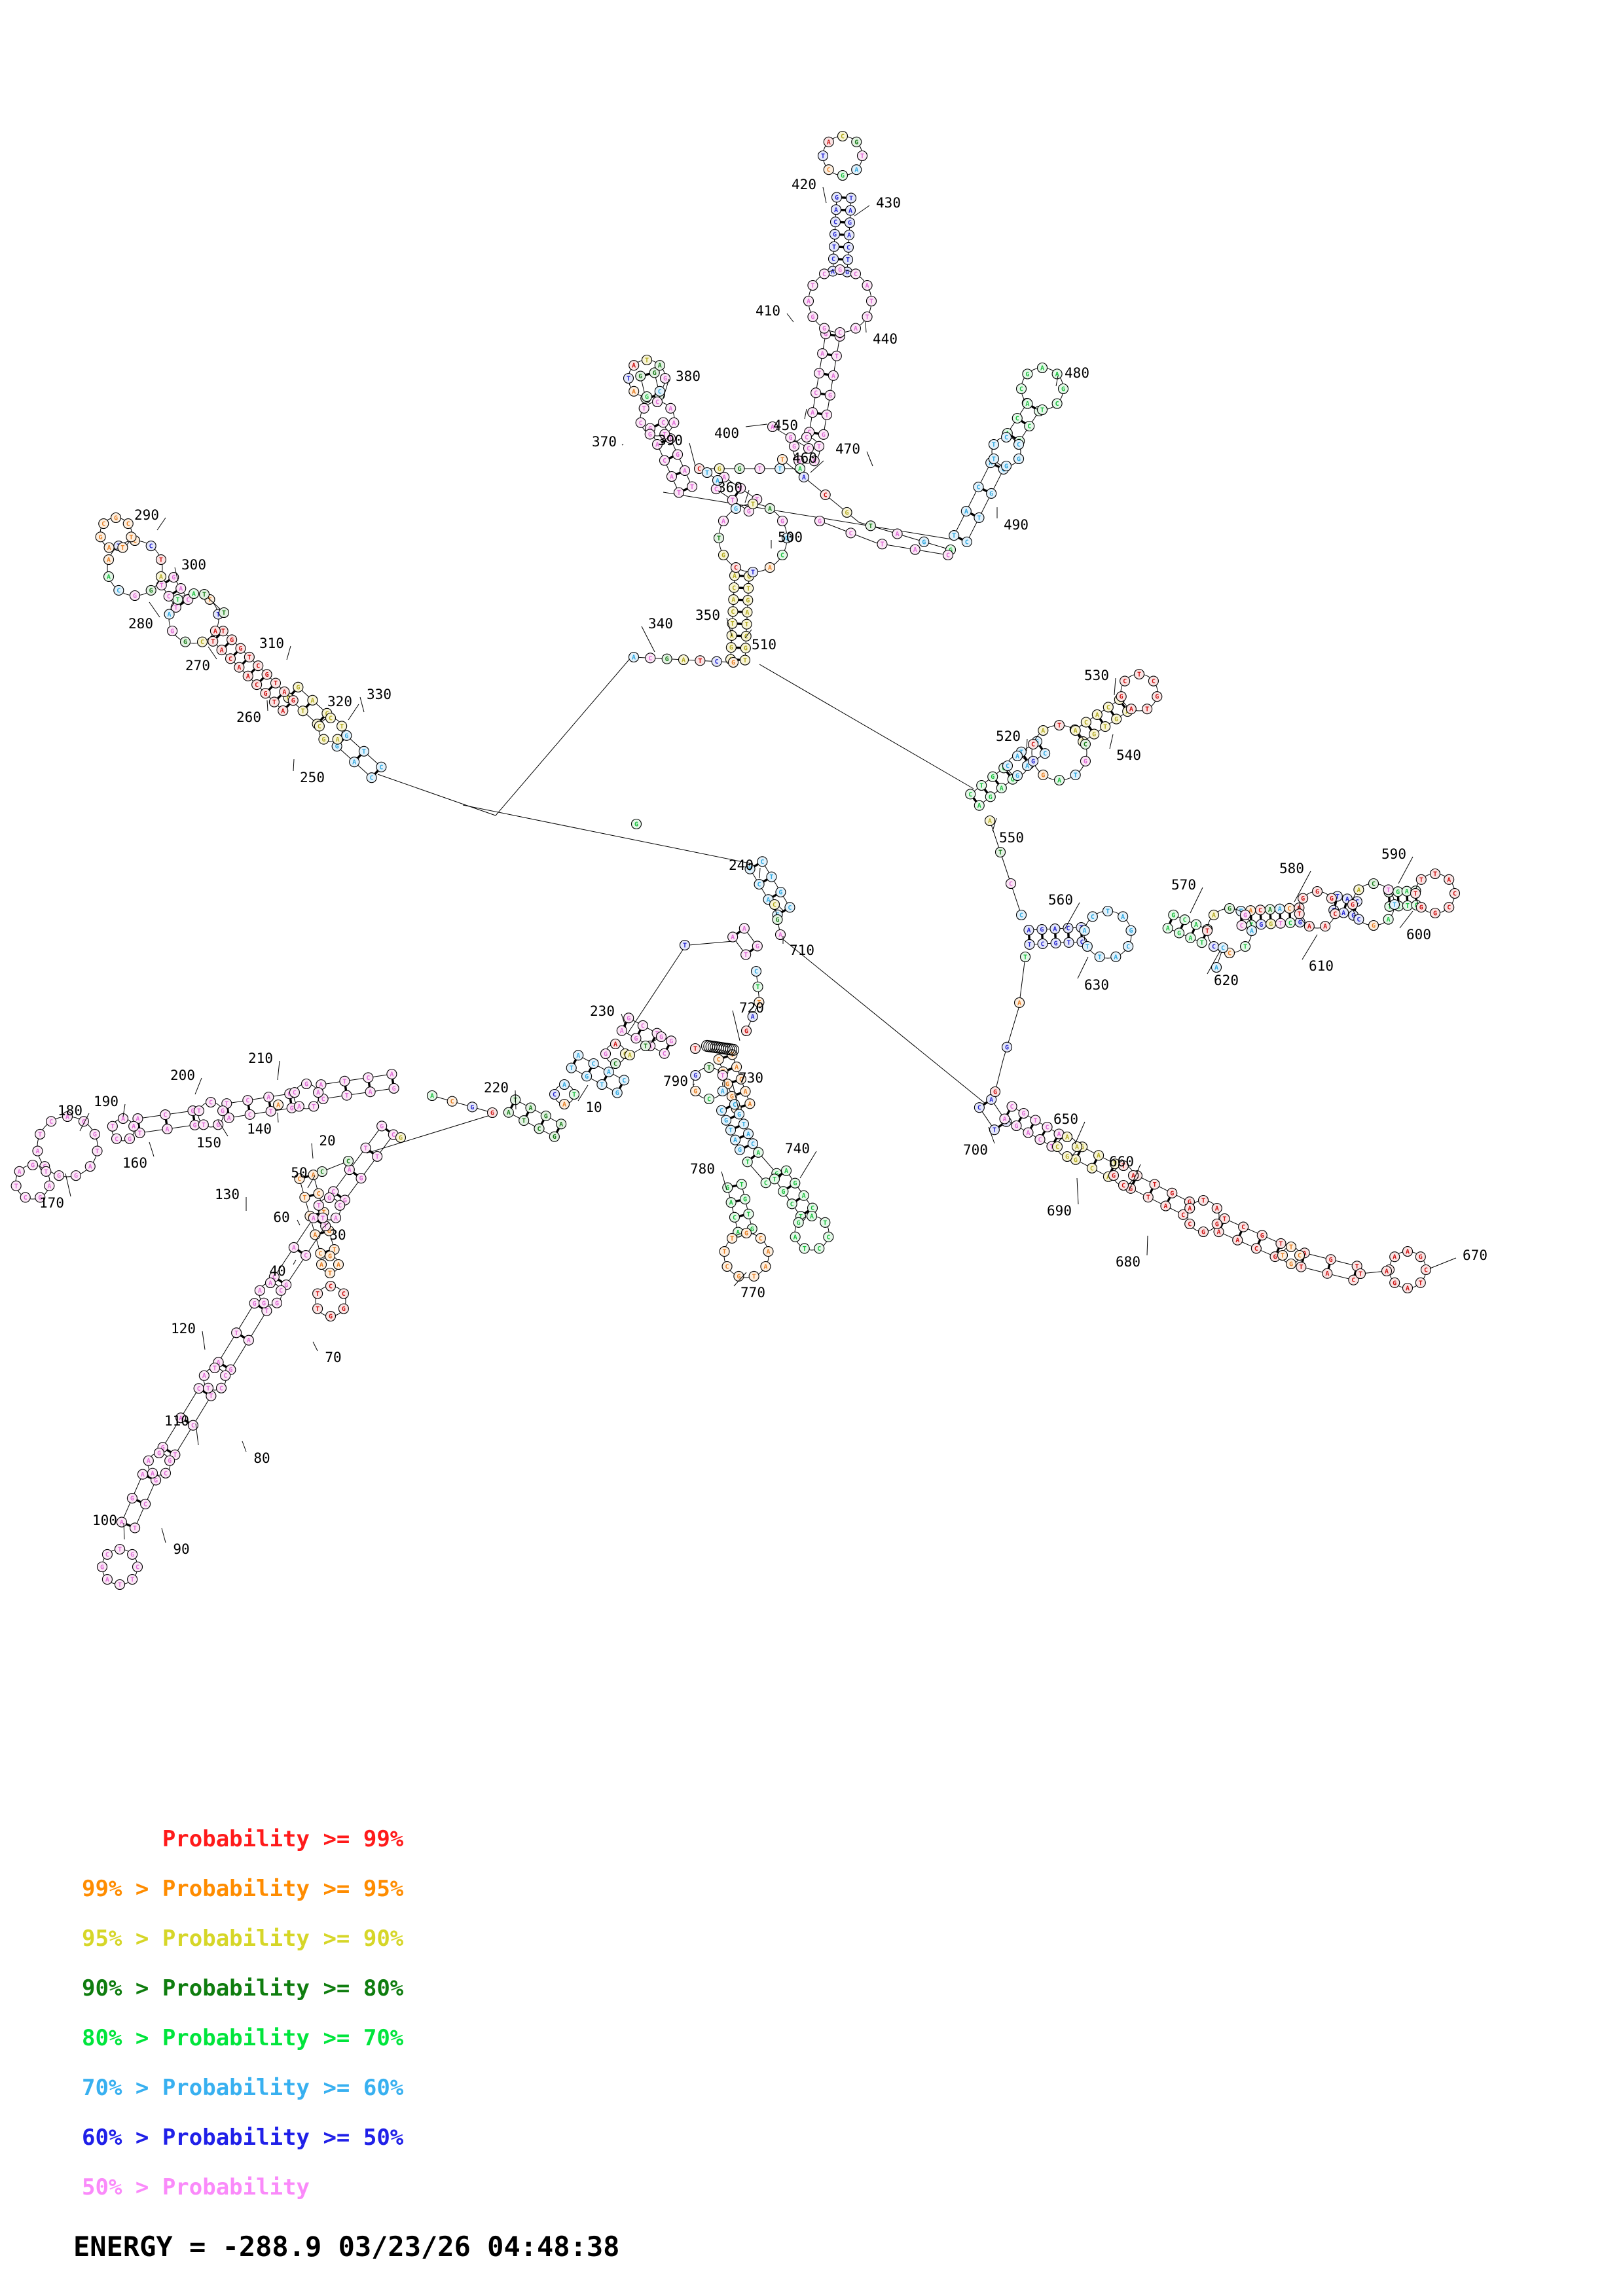  I want to click on position-label: 240, so click(741, 865).